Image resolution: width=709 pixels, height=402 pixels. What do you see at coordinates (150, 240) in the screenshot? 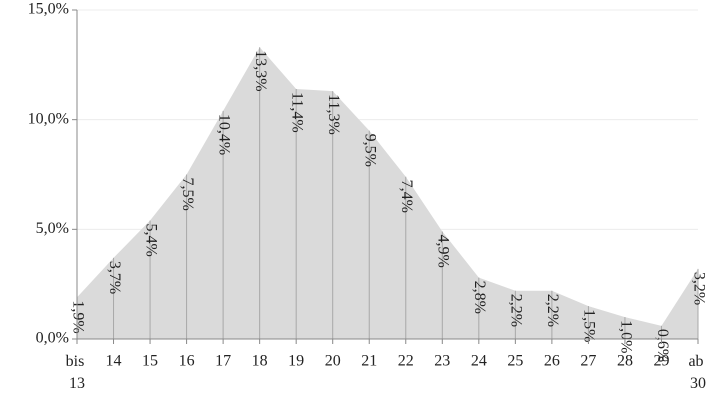
I see `data-label: 5,4%` at bounding box center [150, 240].